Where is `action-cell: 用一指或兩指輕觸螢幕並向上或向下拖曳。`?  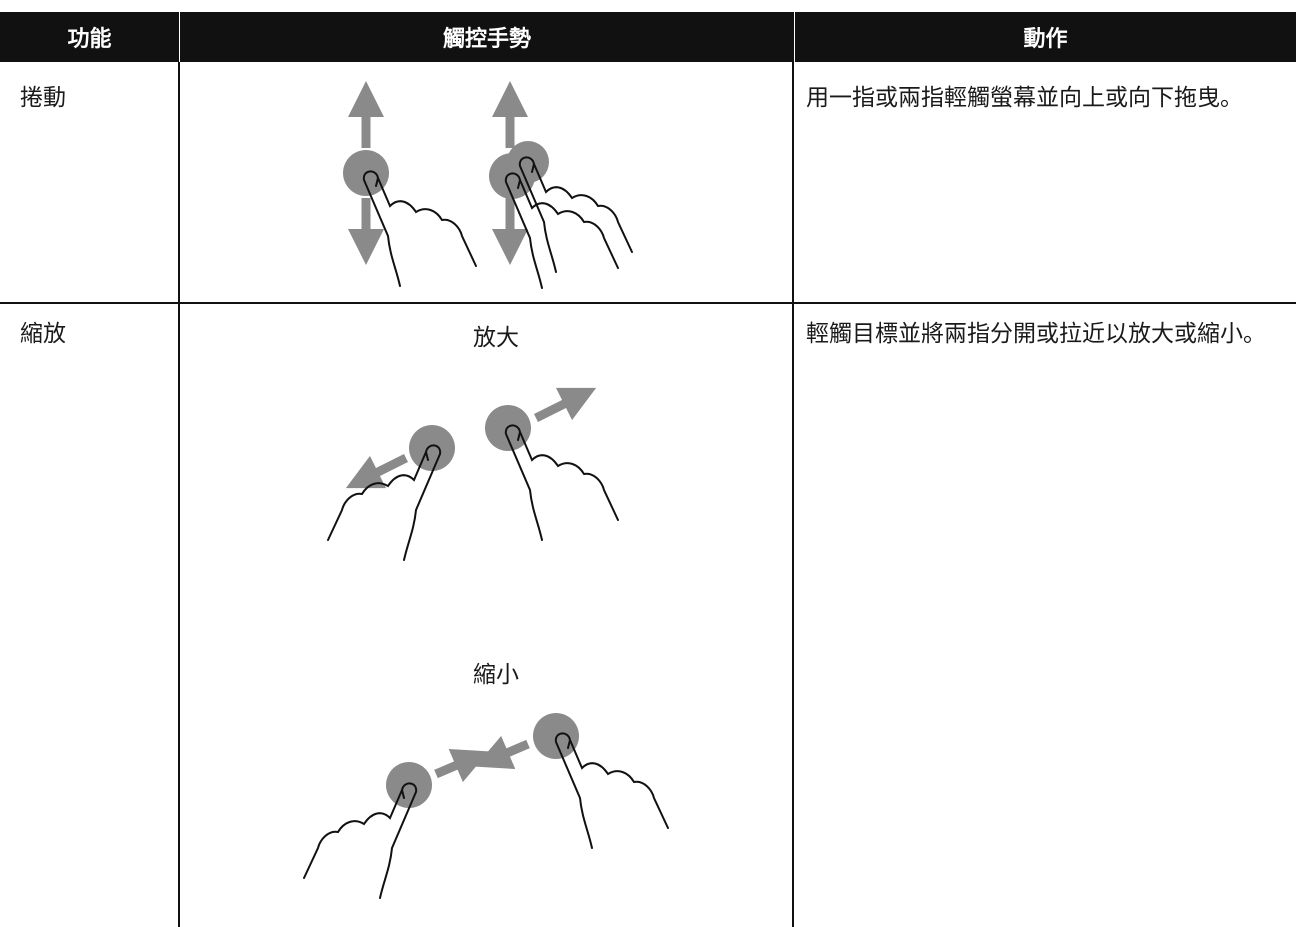
action-cell: 用一指或兩指輕觸螢幕並向上或向下拖曳。 is located at coordinates (1024, 98).